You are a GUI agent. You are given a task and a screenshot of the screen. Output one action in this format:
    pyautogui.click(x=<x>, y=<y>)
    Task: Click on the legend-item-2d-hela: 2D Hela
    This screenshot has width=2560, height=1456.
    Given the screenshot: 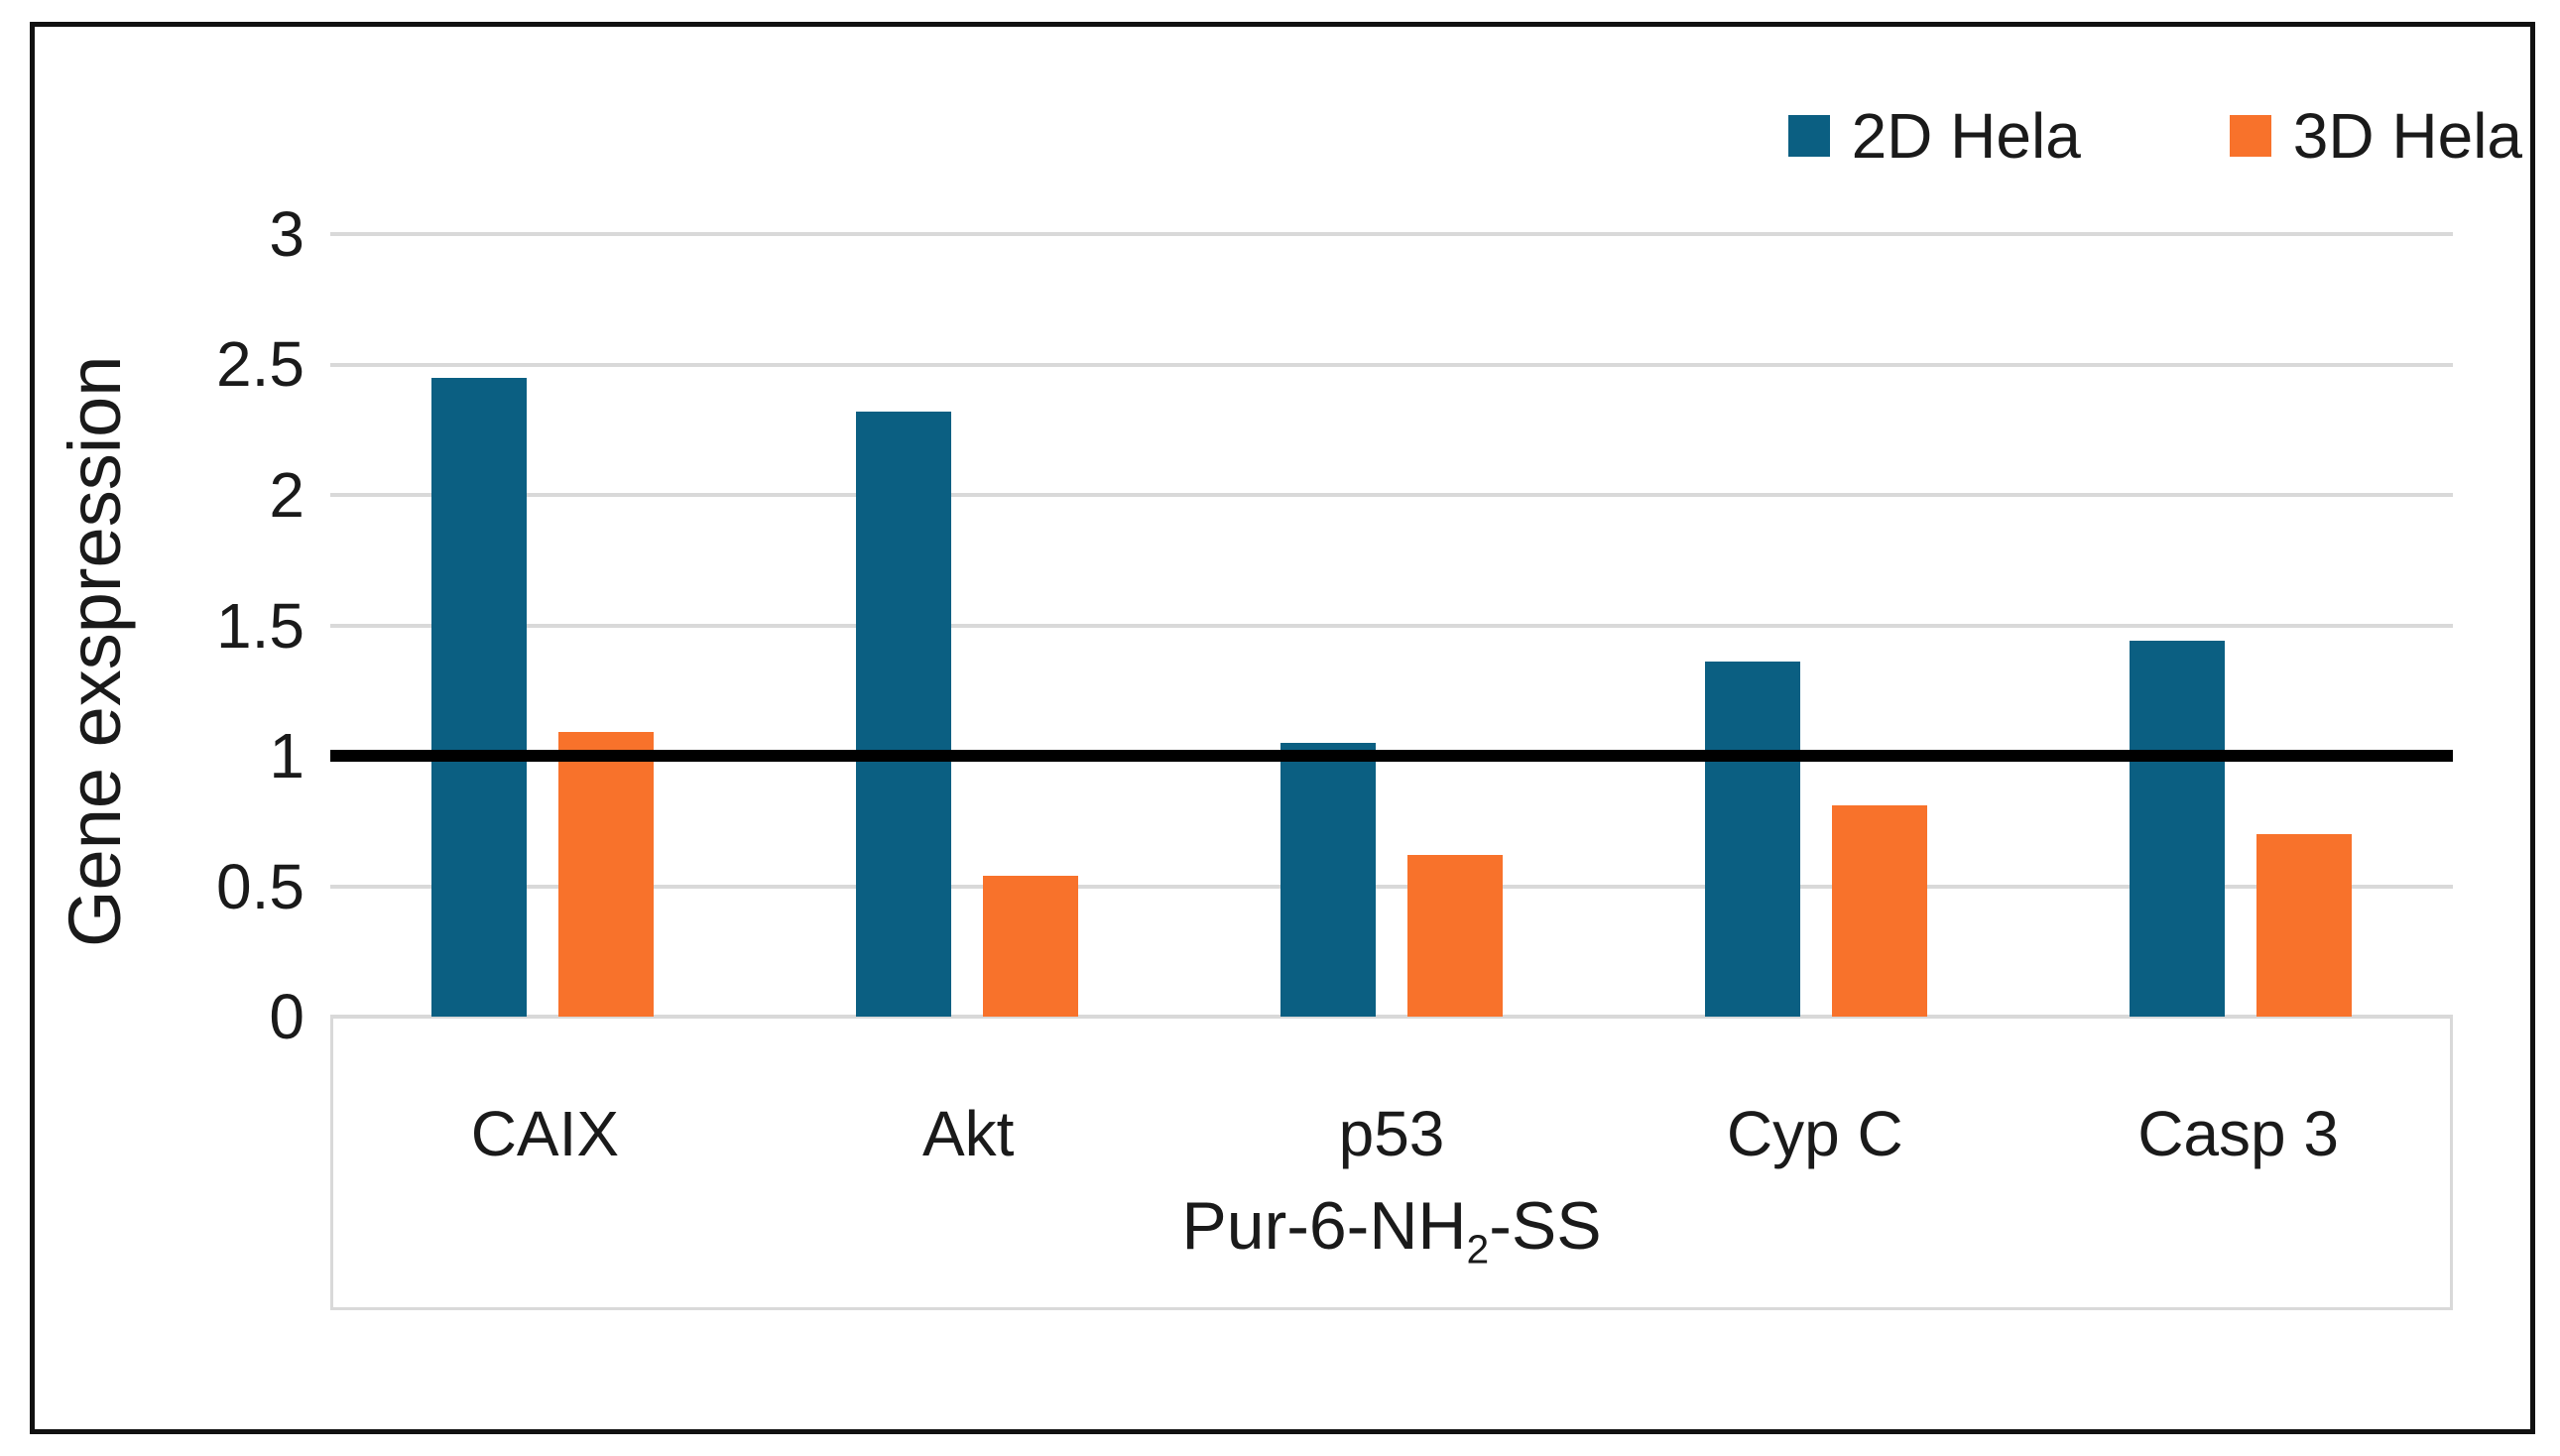 What is the action you would take?
    pyautogui.click(x=1934, y=136)
    